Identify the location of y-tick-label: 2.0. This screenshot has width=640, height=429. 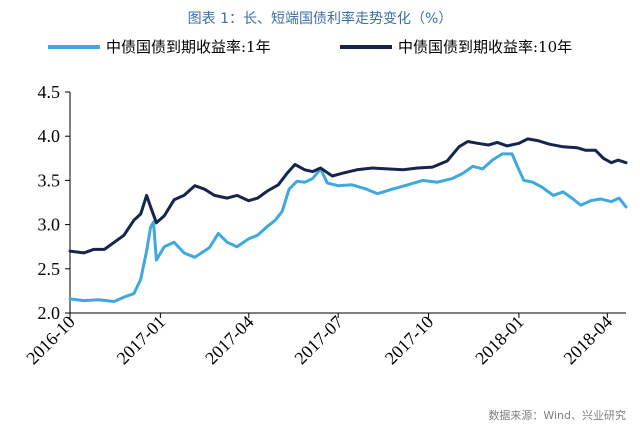
(49, 313).